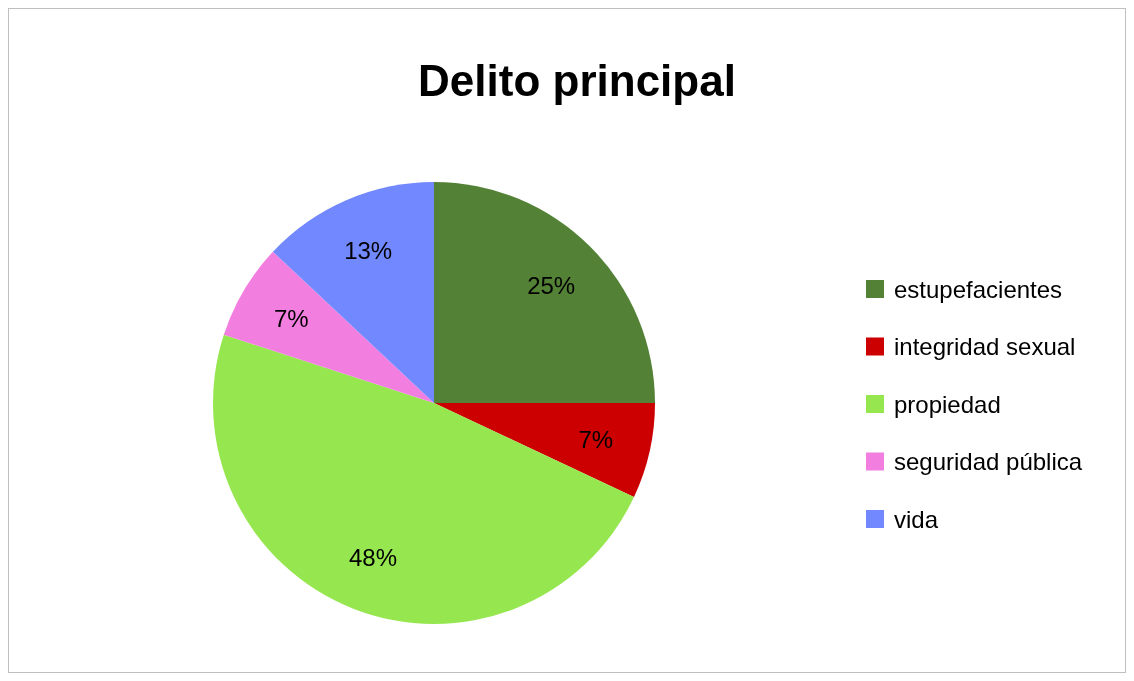 Image resolution: width=1134 pixels, height=681 pixels. What do you see at coordinates (577, 80) in the screenshot?
I see `chart-title: Delito principal` at bounding box center [577, 80].